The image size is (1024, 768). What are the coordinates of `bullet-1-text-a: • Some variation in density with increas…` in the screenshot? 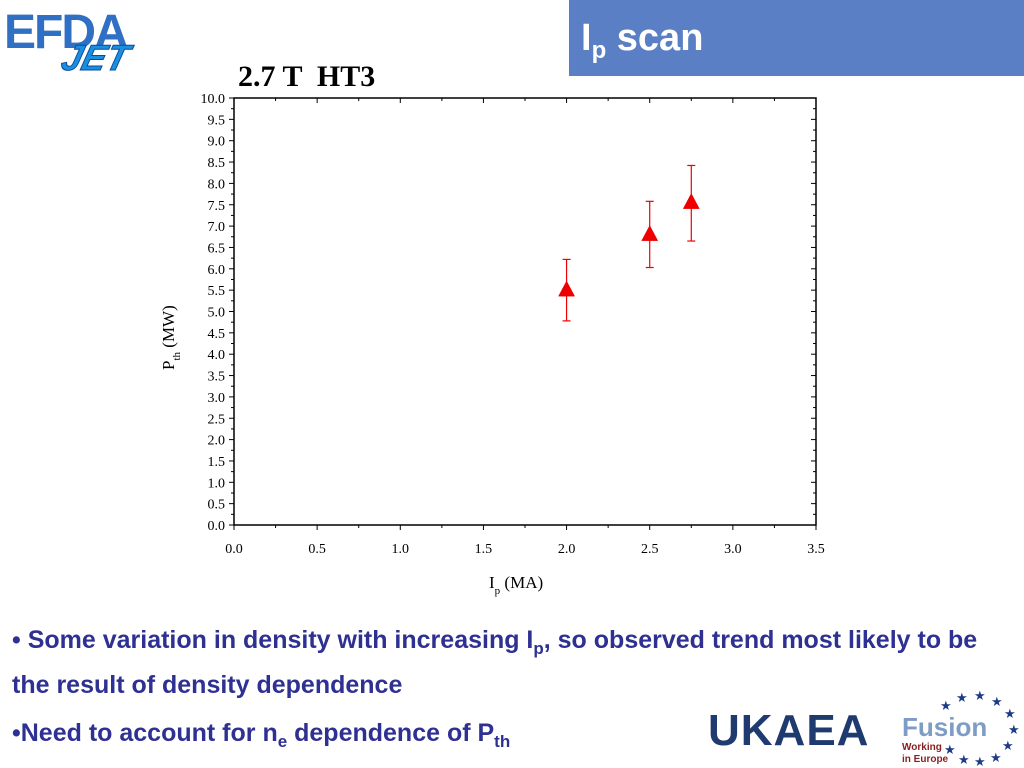 It's located at (272, 640).